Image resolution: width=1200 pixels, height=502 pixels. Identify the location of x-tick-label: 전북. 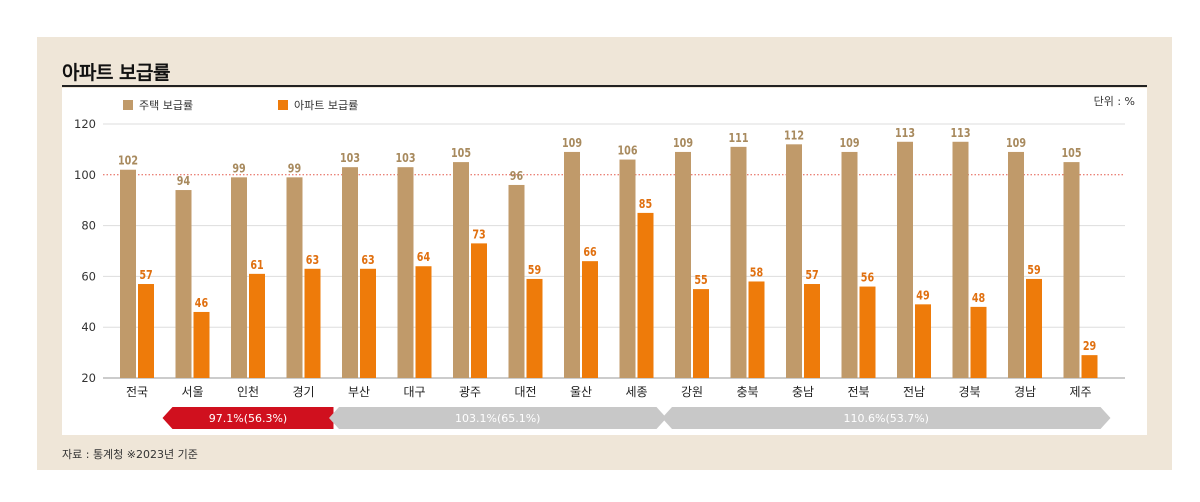
(858, 392).